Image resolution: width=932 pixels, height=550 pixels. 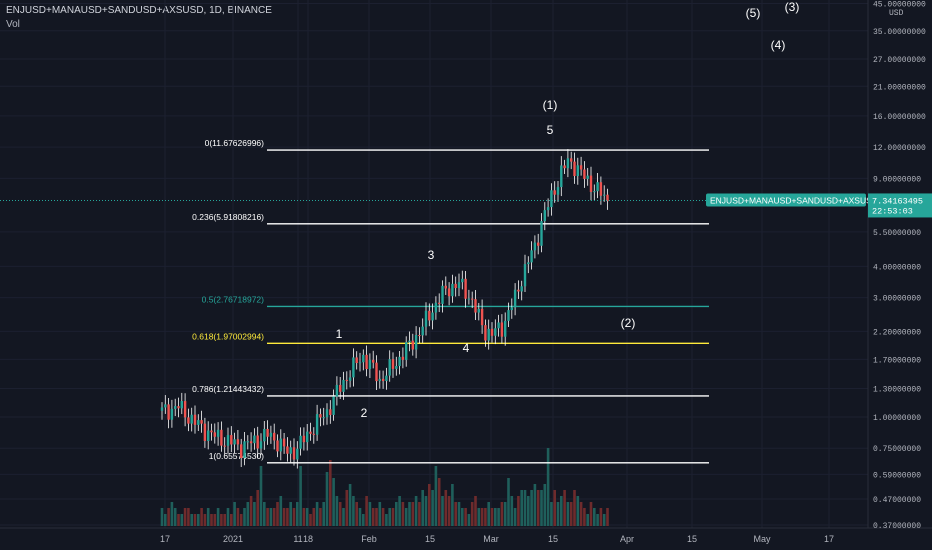 I want to click on volume-indicator-label: Vol, so click(x=13, y=24).